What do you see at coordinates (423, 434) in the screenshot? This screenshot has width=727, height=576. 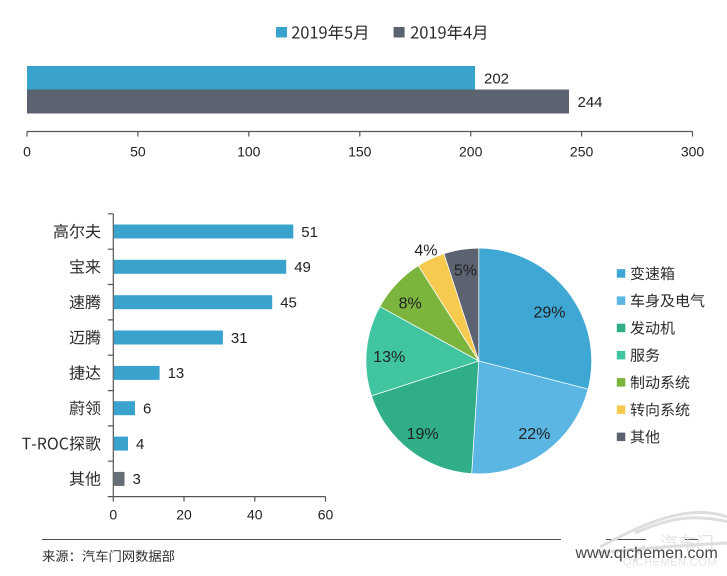 I see `svg-text: 19%` at bounding box center [423, 434].